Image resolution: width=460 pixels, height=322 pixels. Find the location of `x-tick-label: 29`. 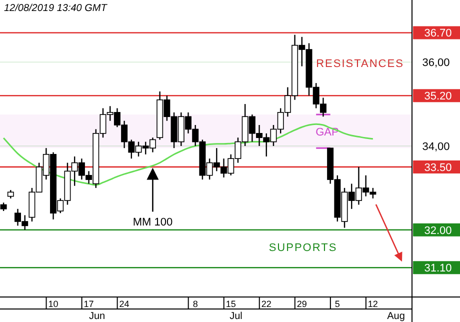

x-tick-label: 29 is located at coordinates (301, 304).